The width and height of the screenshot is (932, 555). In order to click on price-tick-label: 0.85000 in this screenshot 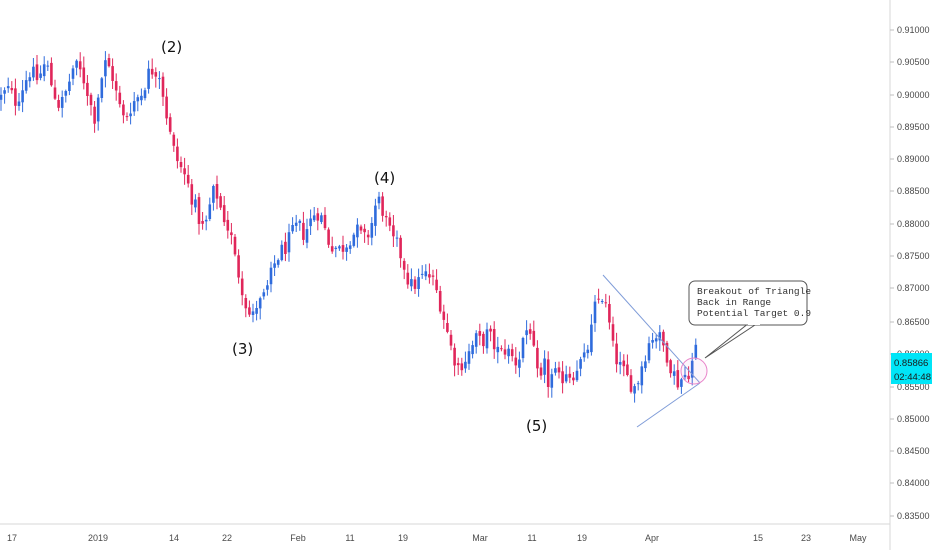, I will do `click(913, 419)`.